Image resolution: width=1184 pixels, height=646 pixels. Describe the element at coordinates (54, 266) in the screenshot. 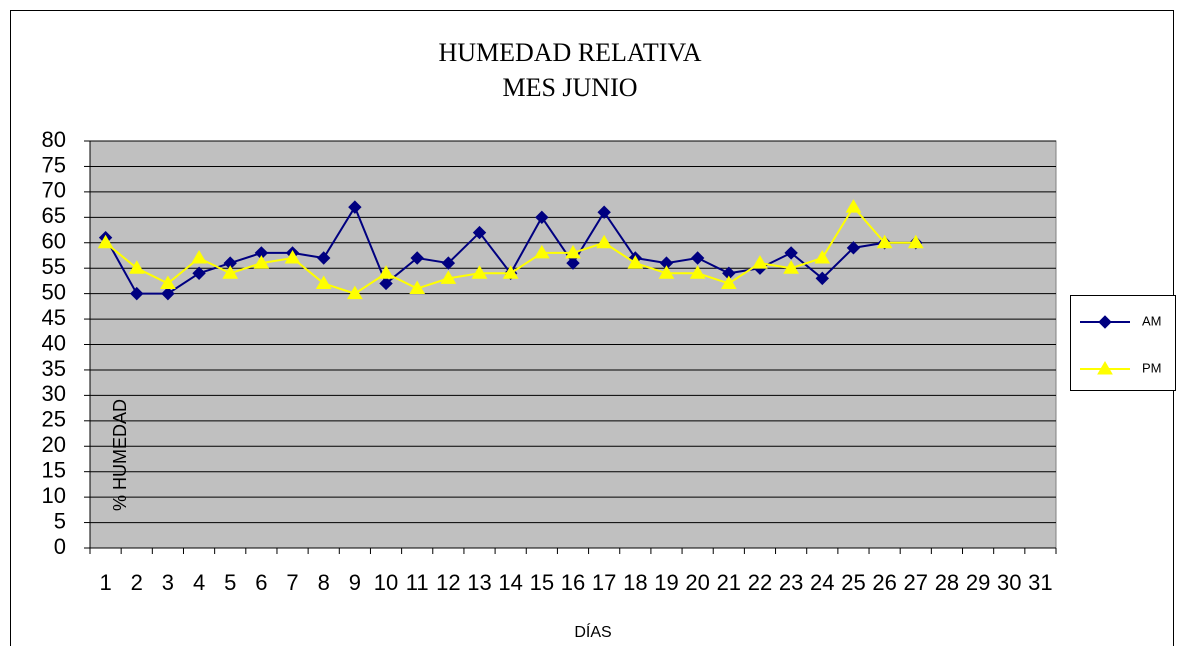

I see `y-tick-label: 55` at that location.